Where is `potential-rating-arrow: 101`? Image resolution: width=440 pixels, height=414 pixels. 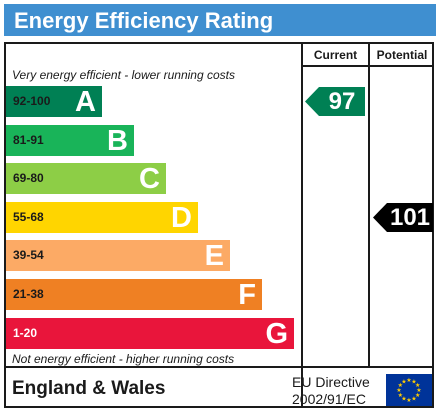 potential-rating-arrow: 101 is located at coordinates (403, 217).